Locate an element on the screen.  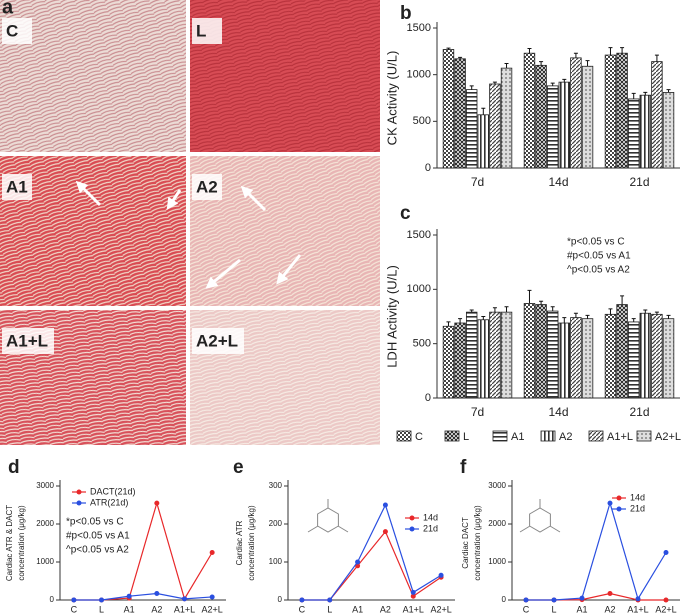
annotation: ^p<0.05 vs A2 is located at coordinates (598, 270).